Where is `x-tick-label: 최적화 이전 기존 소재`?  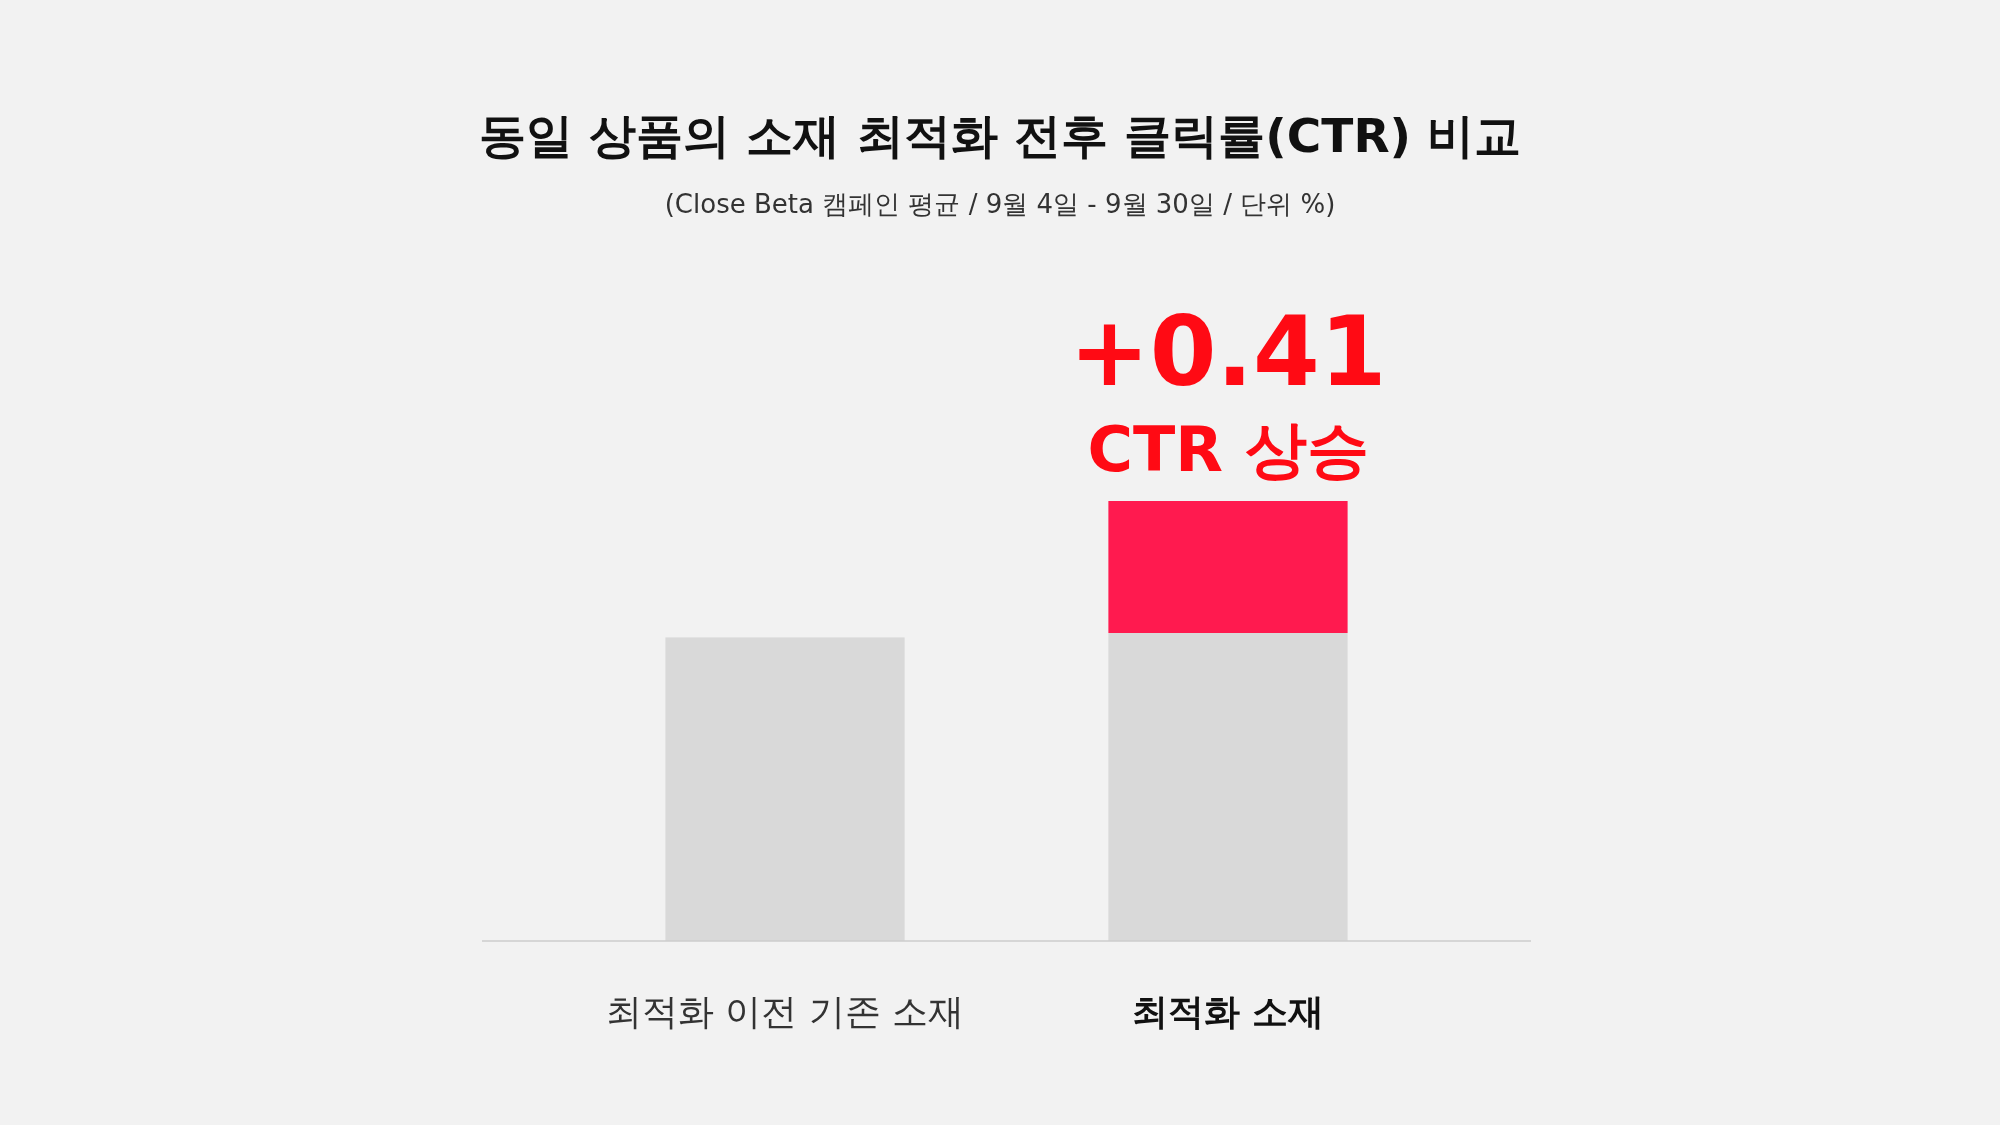 x-tick-label: 최적화 이전 기존 소재 is located at coordinates (785, 1011).